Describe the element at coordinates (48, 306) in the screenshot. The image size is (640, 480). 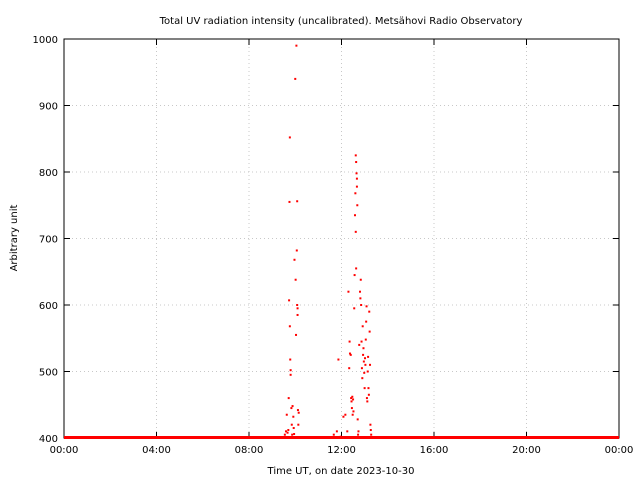
I see `y-tick-label: 600` at that location.